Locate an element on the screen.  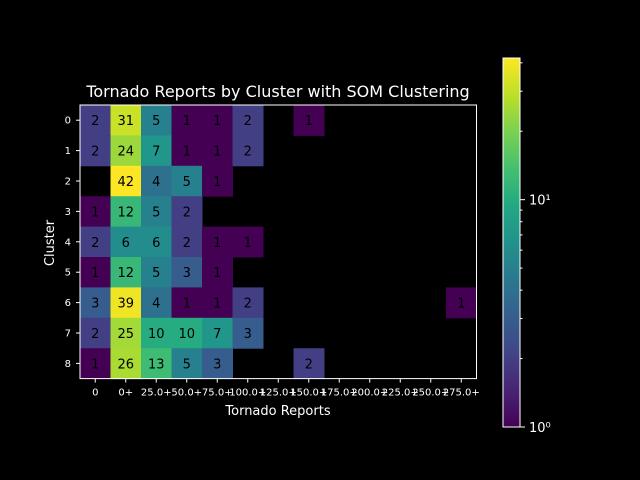
x-tick-label: 150.0+ is located at coordinates (308, 393).